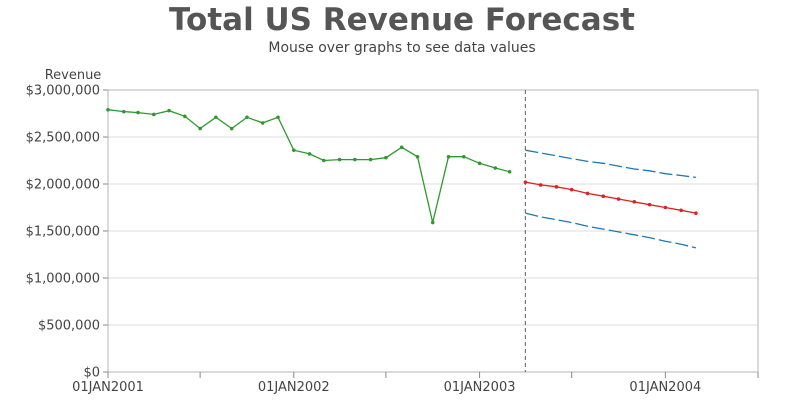  What do you see at coordinates (402, 20) in the screenshot?
I see `chart-title: Total US Revenue Forecast` at bounding box center [402, 20].